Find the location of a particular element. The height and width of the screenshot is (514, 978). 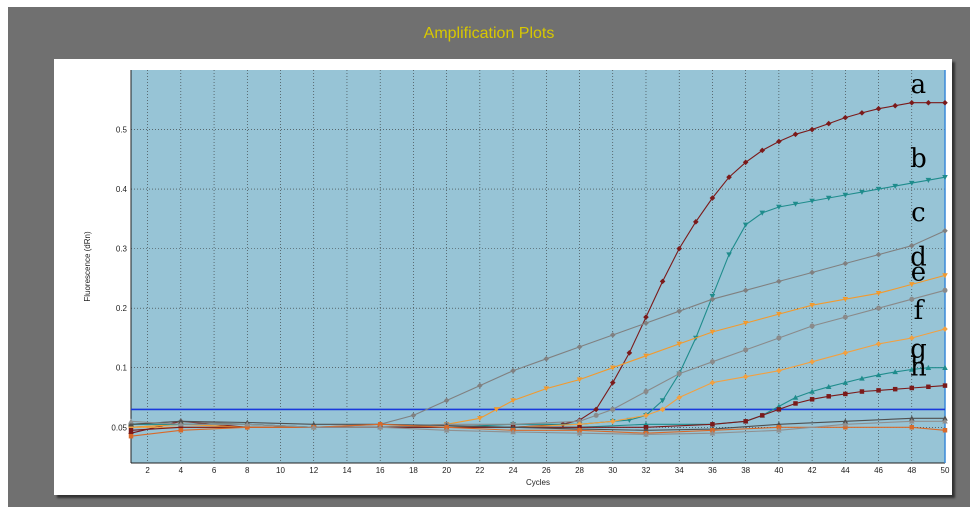

y-tick-label: 0.3 is located at coordinates (122, 249).